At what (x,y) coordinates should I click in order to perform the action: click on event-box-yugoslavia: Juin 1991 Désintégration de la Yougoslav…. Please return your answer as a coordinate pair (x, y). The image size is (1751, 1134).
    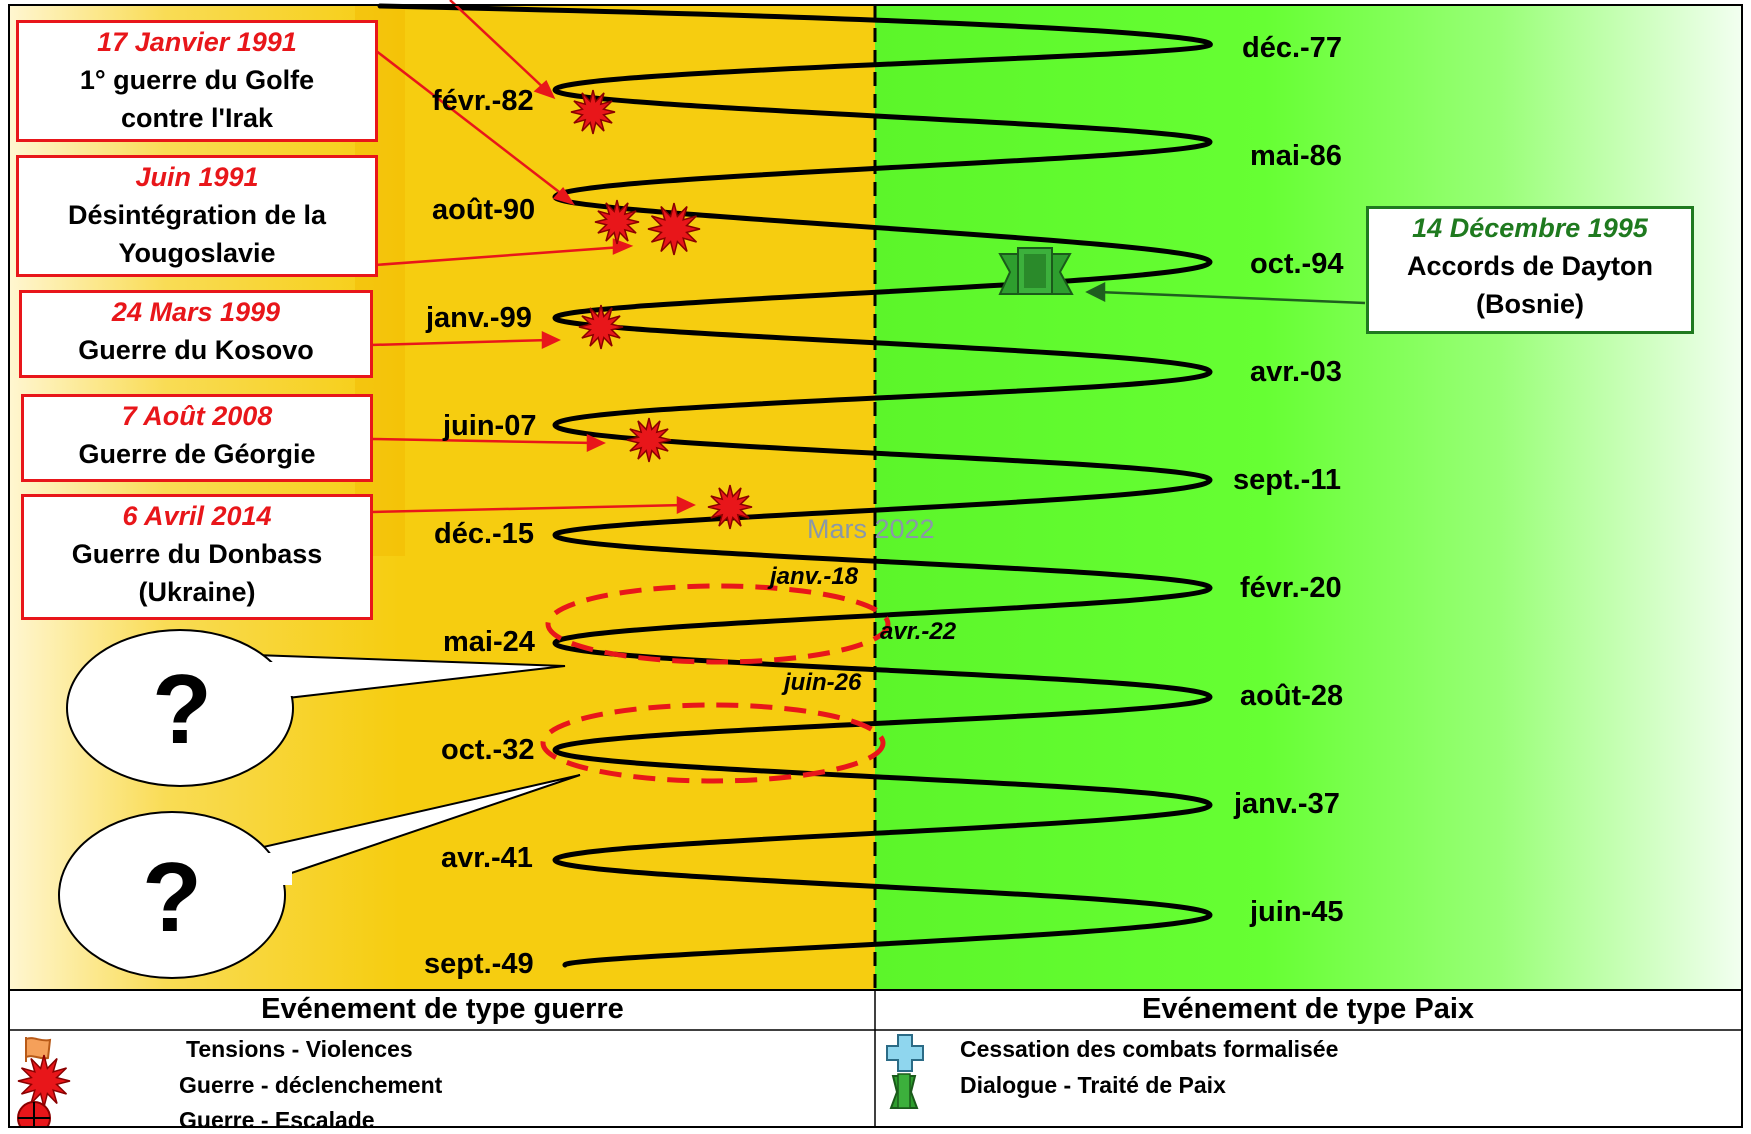
    Looking at the image, I should click on (197, 216).